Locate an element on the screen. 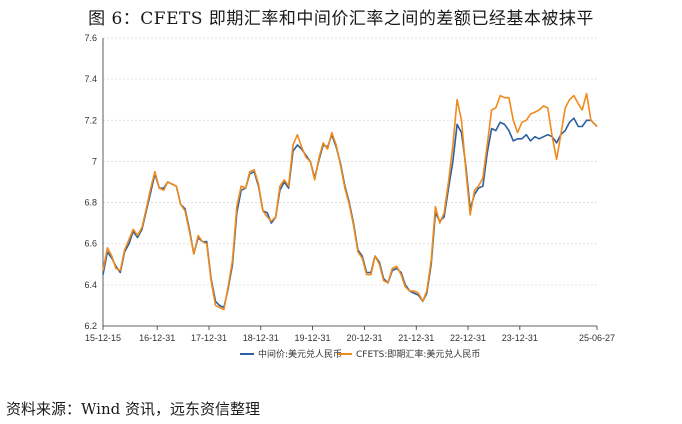 The height and width of the screenshot is (424, 682). chart-title: 图 6：CFETS 即期汇率和中间价汇率之间的差额已经基本被抹平 is located at coordinates (341, 19).